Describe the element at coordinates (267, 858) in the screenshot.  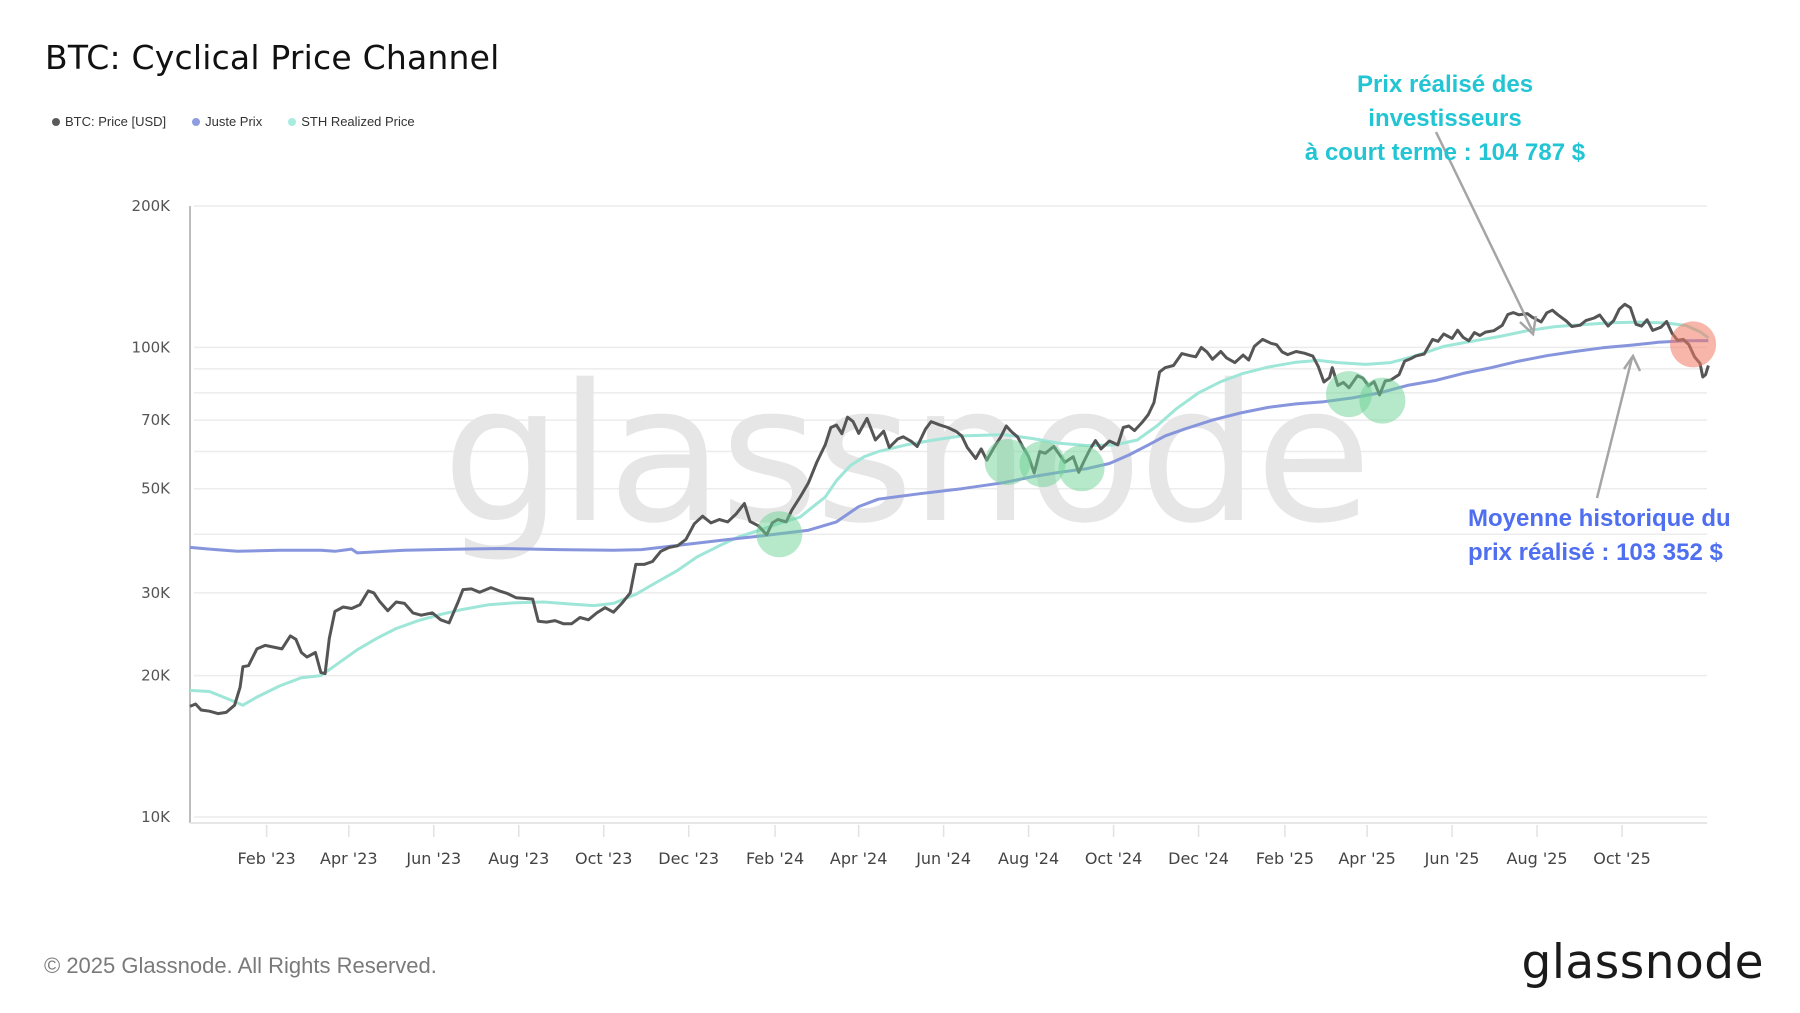
I see `x-tick-label: Feb '23` at that location.